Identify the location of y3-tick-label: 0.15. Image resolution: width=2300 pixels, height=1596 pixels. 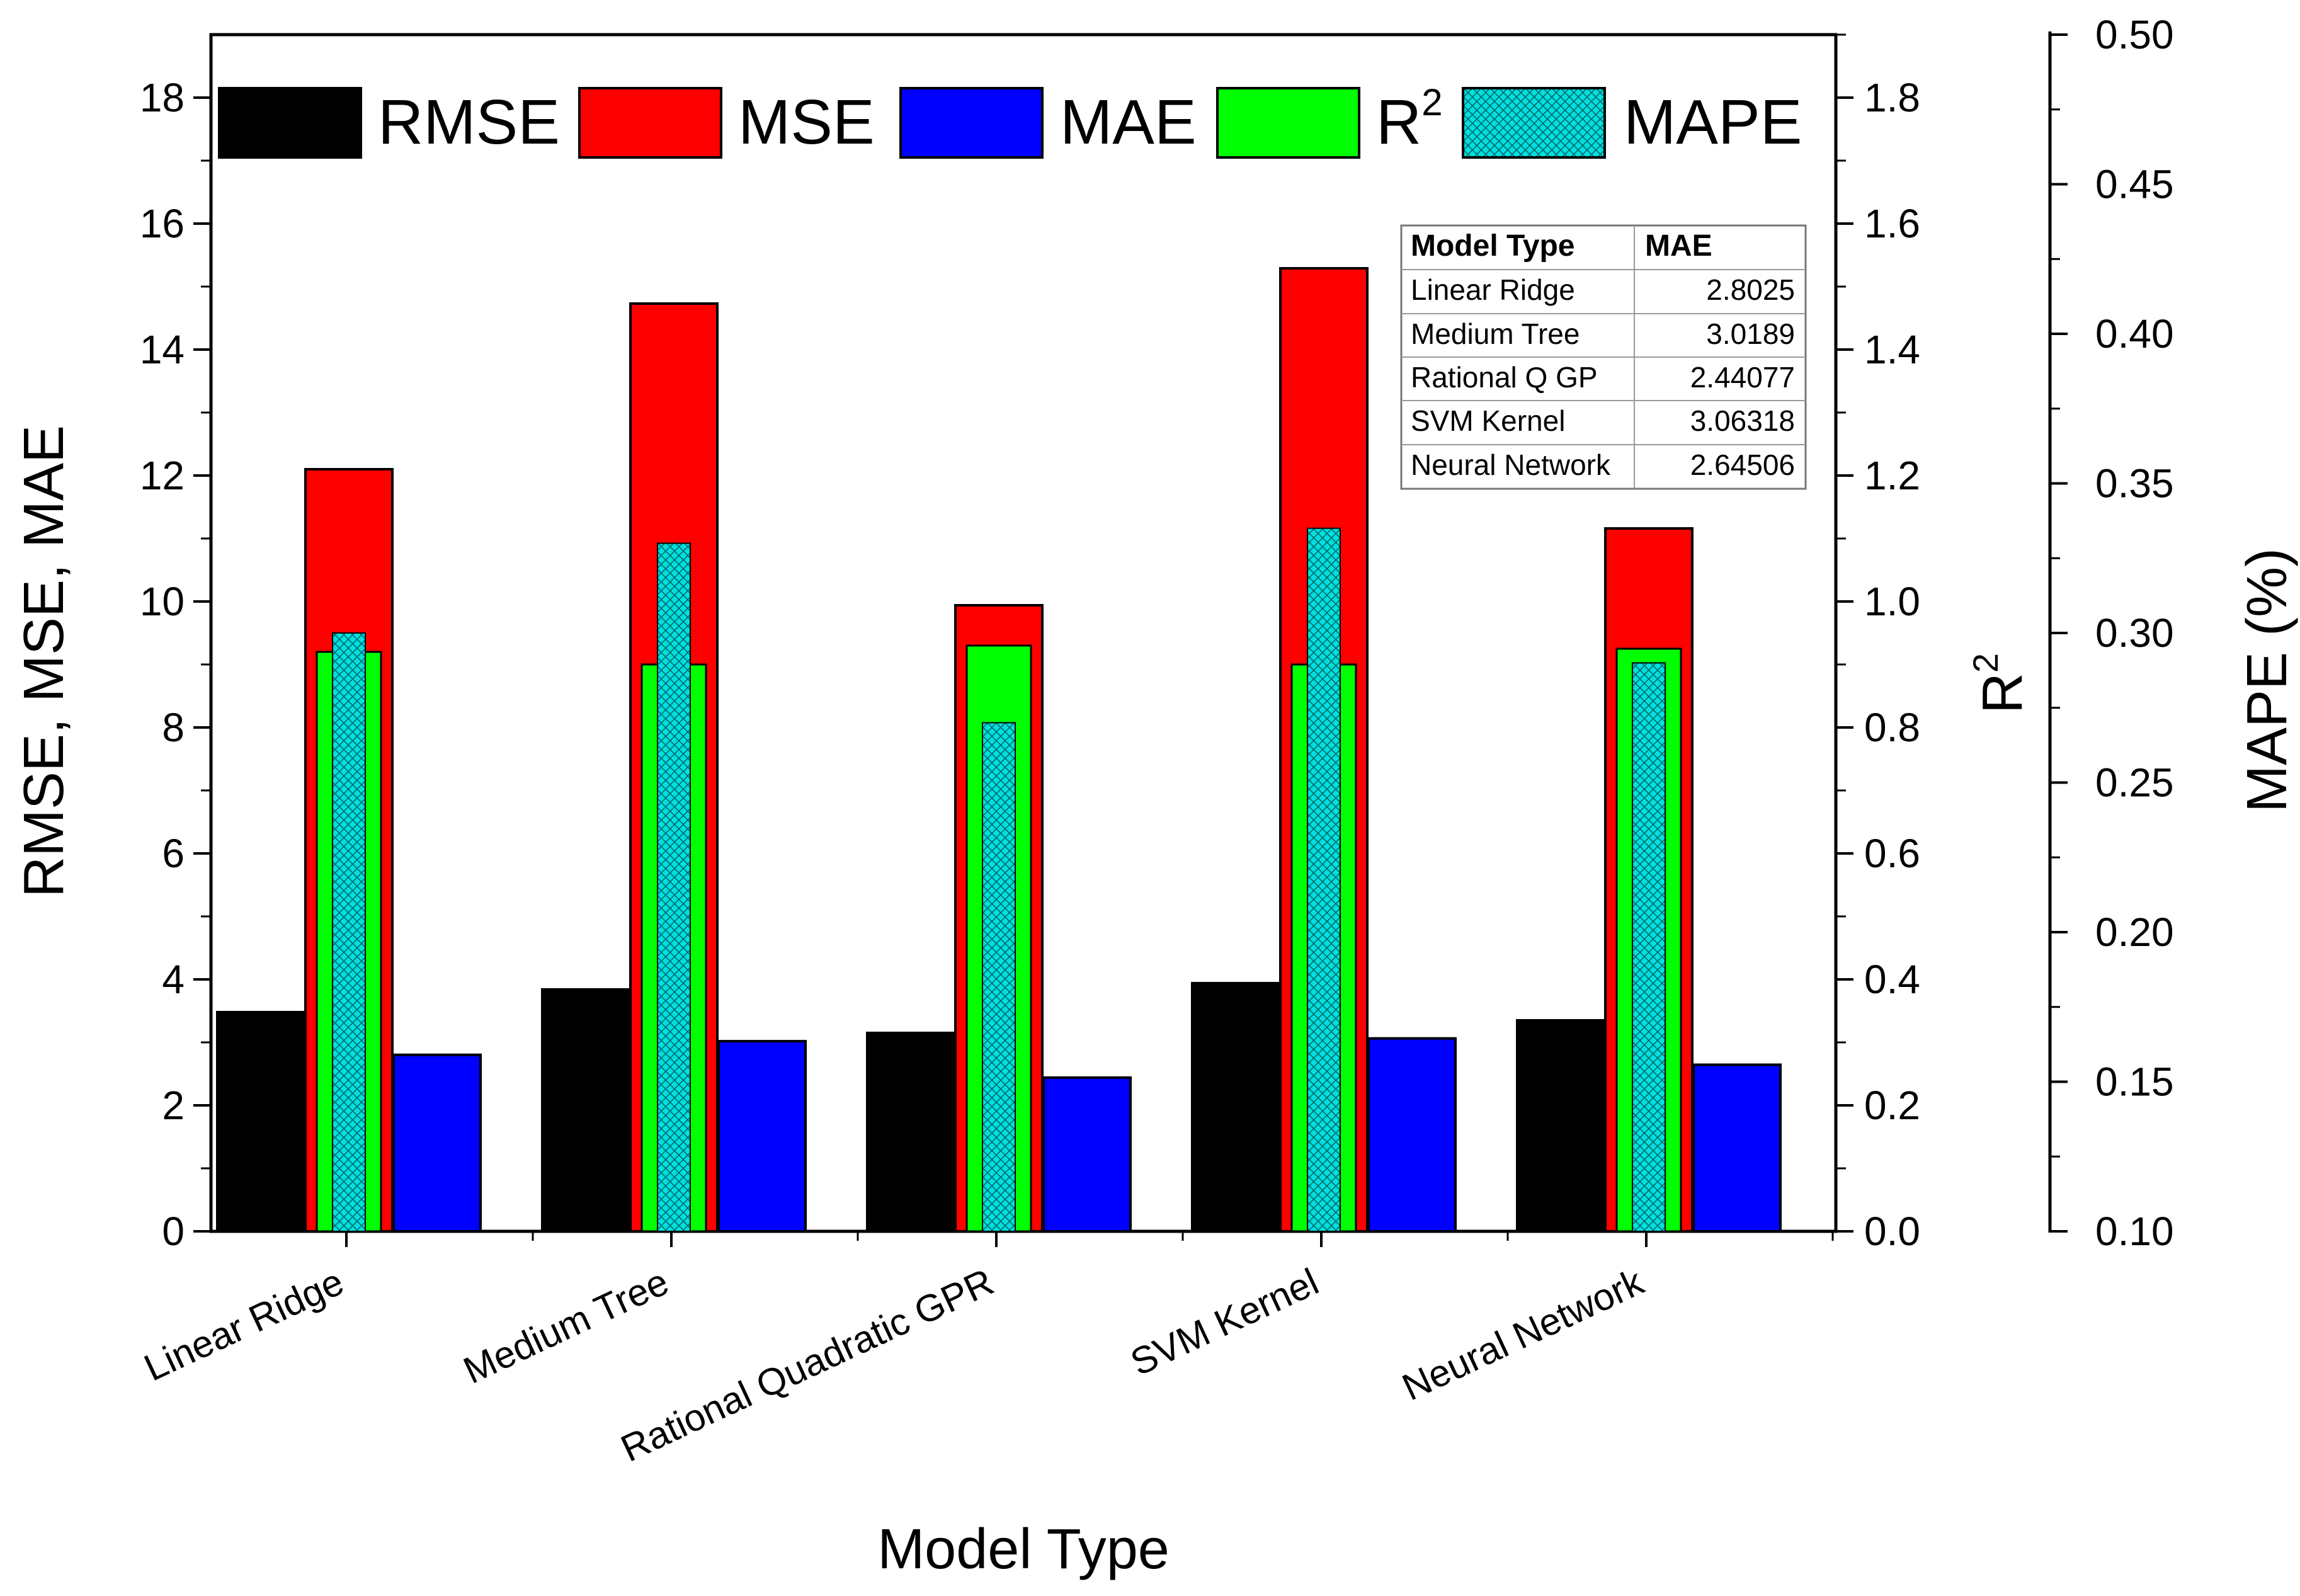
(2134, 1082).